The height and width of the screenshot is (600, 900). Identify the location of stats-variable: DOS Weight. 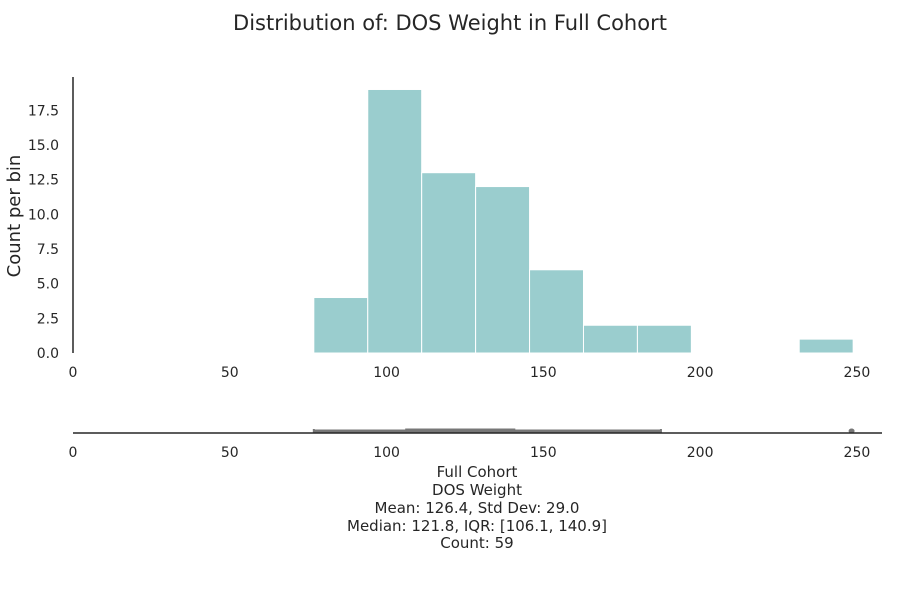
(477, 490).